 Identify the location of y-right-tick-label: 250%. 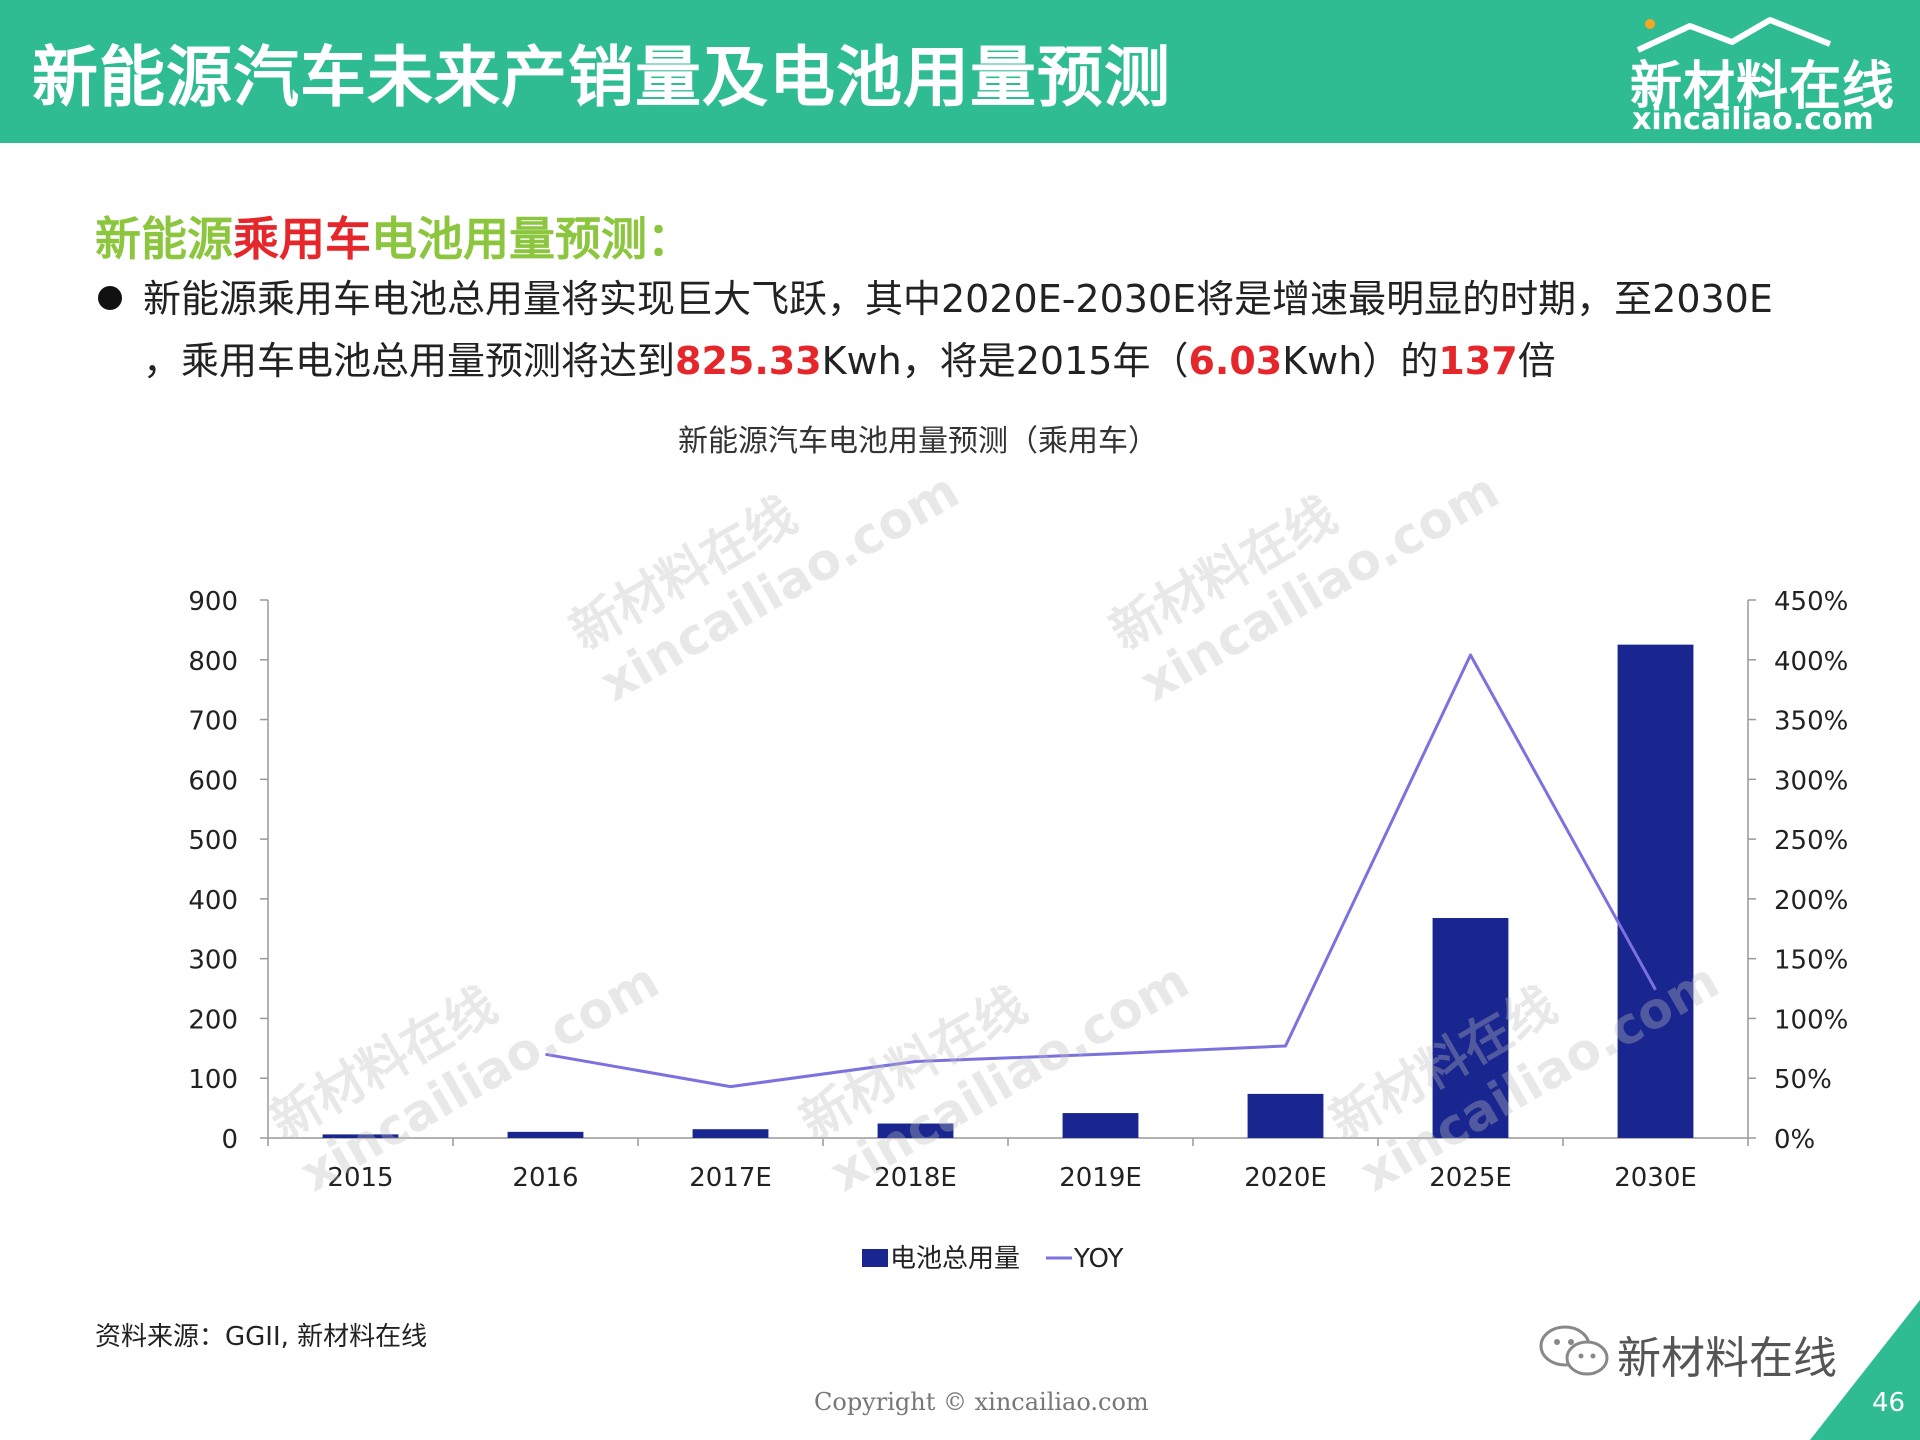
(1811, 841).